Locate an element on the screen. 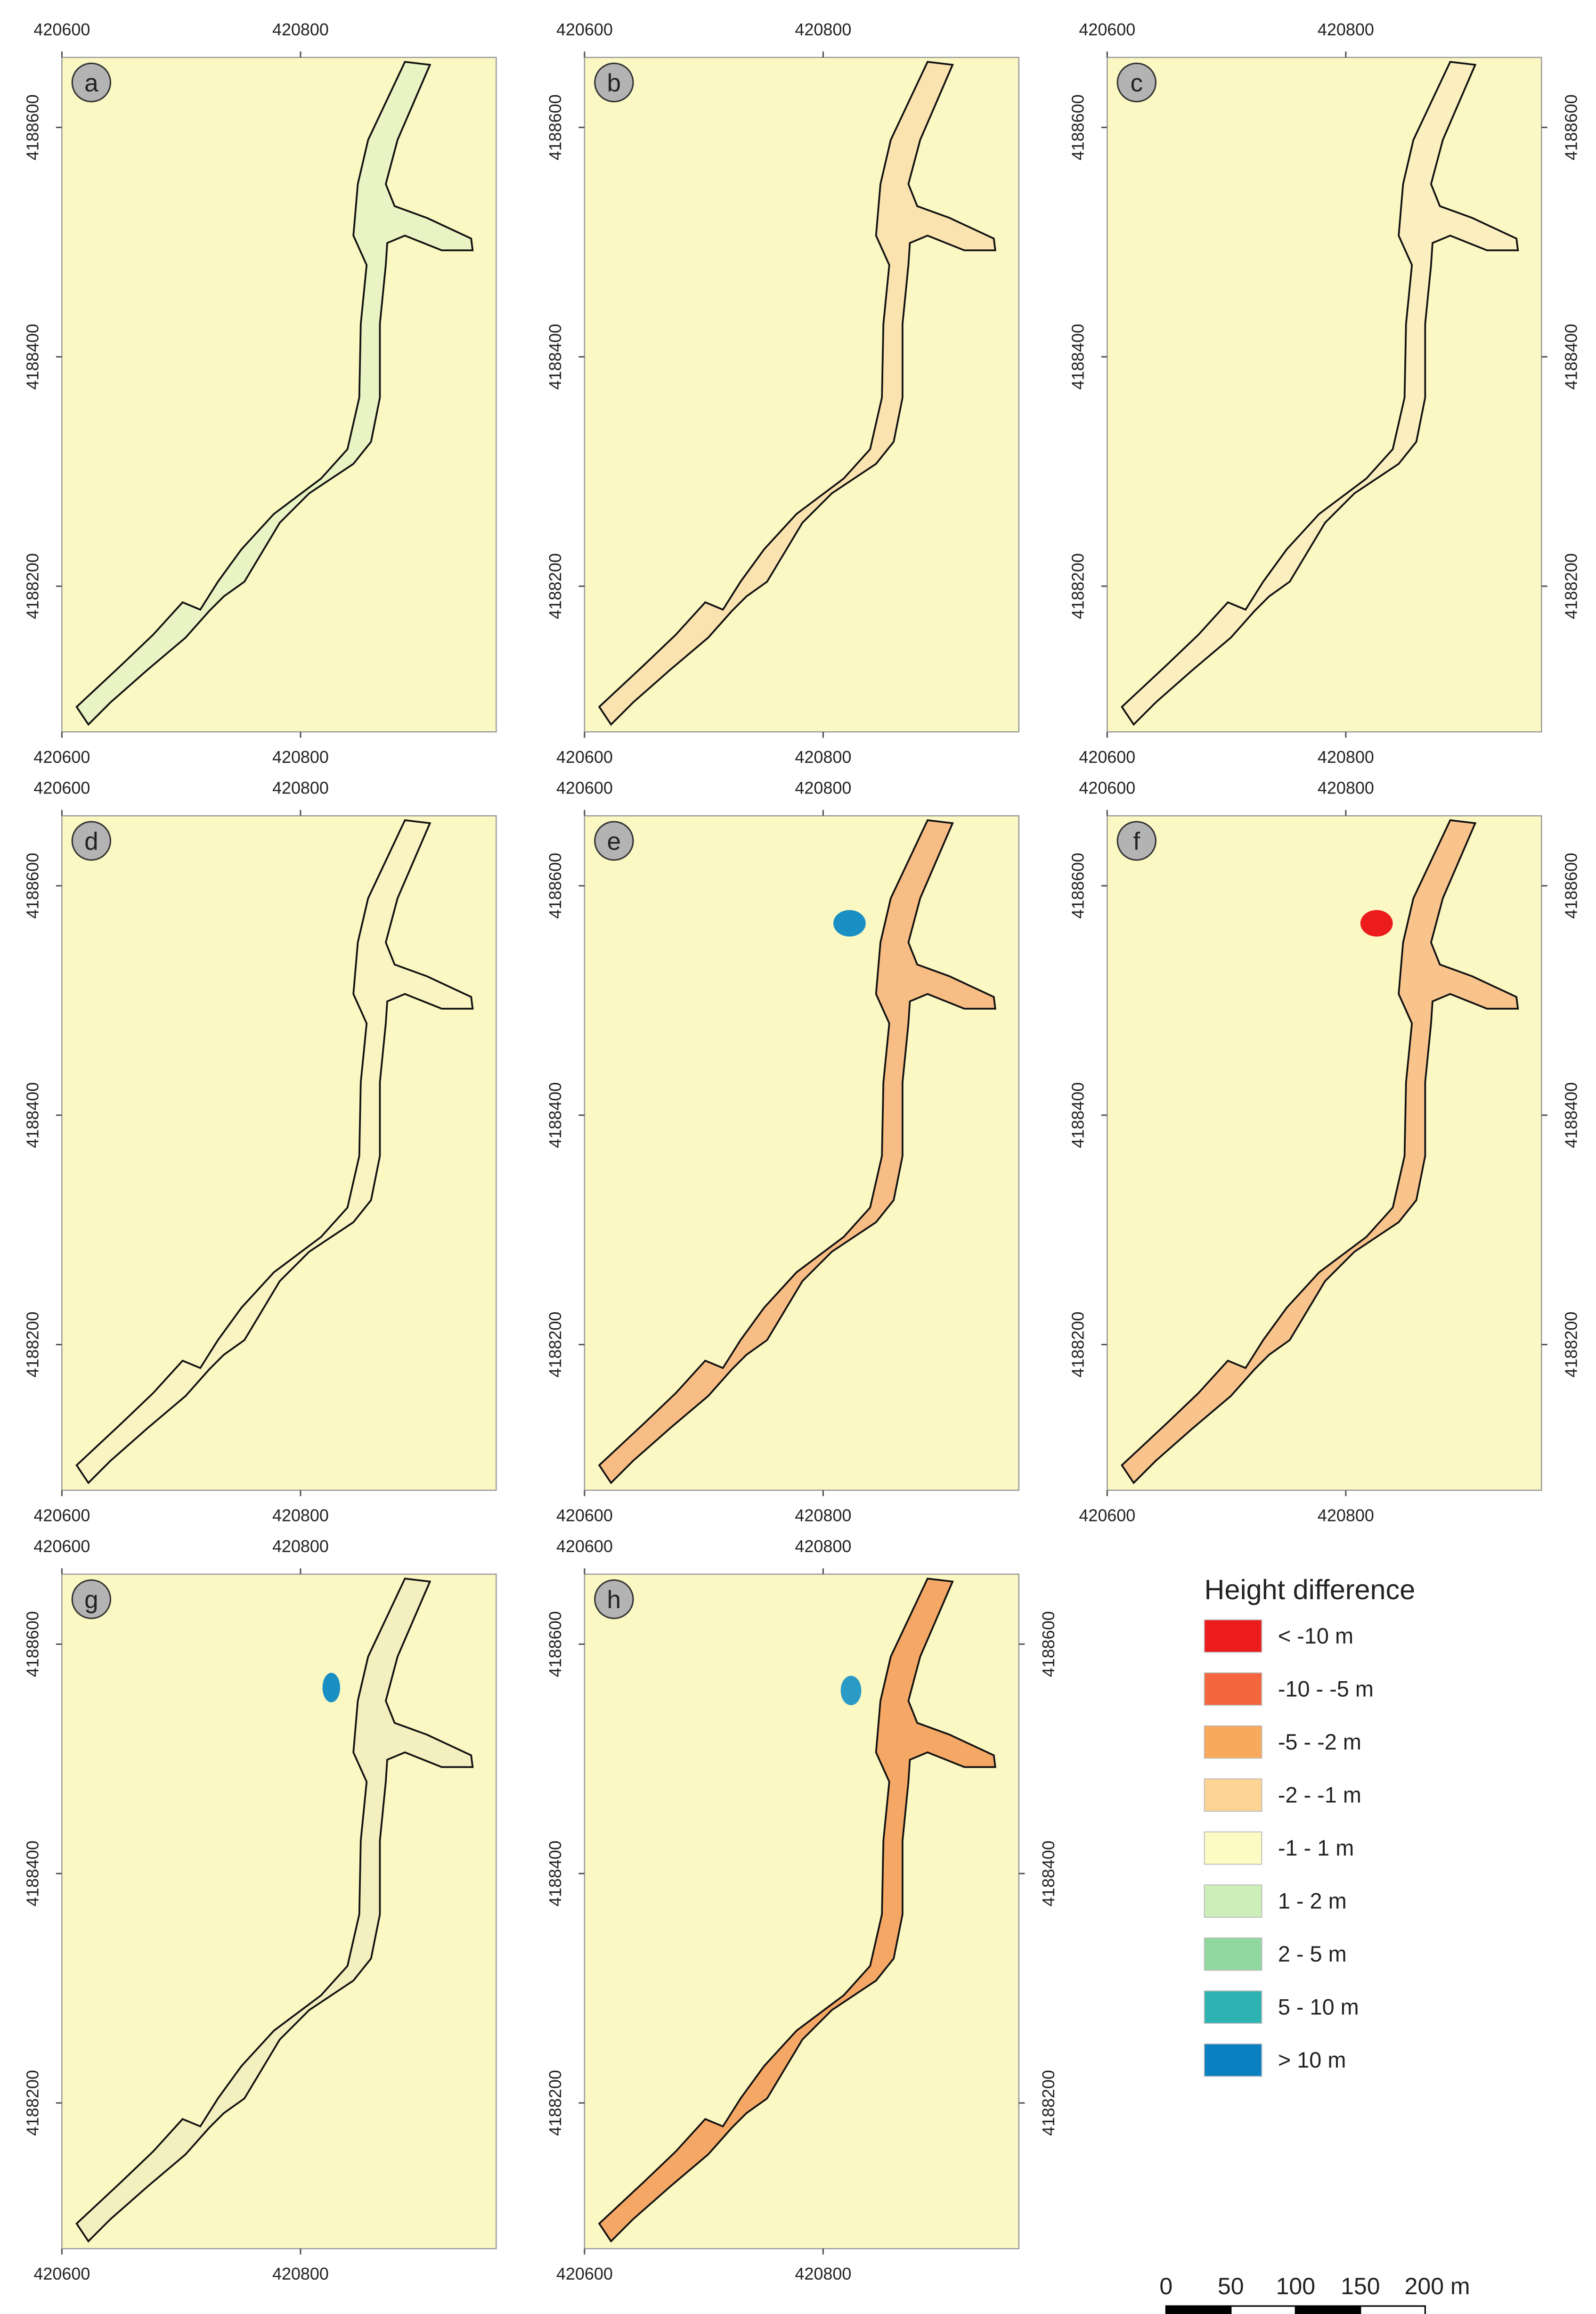 The image size is (1596, 2314). legend-label: 1 - 2 m is located at coordinates (1312, 1901).